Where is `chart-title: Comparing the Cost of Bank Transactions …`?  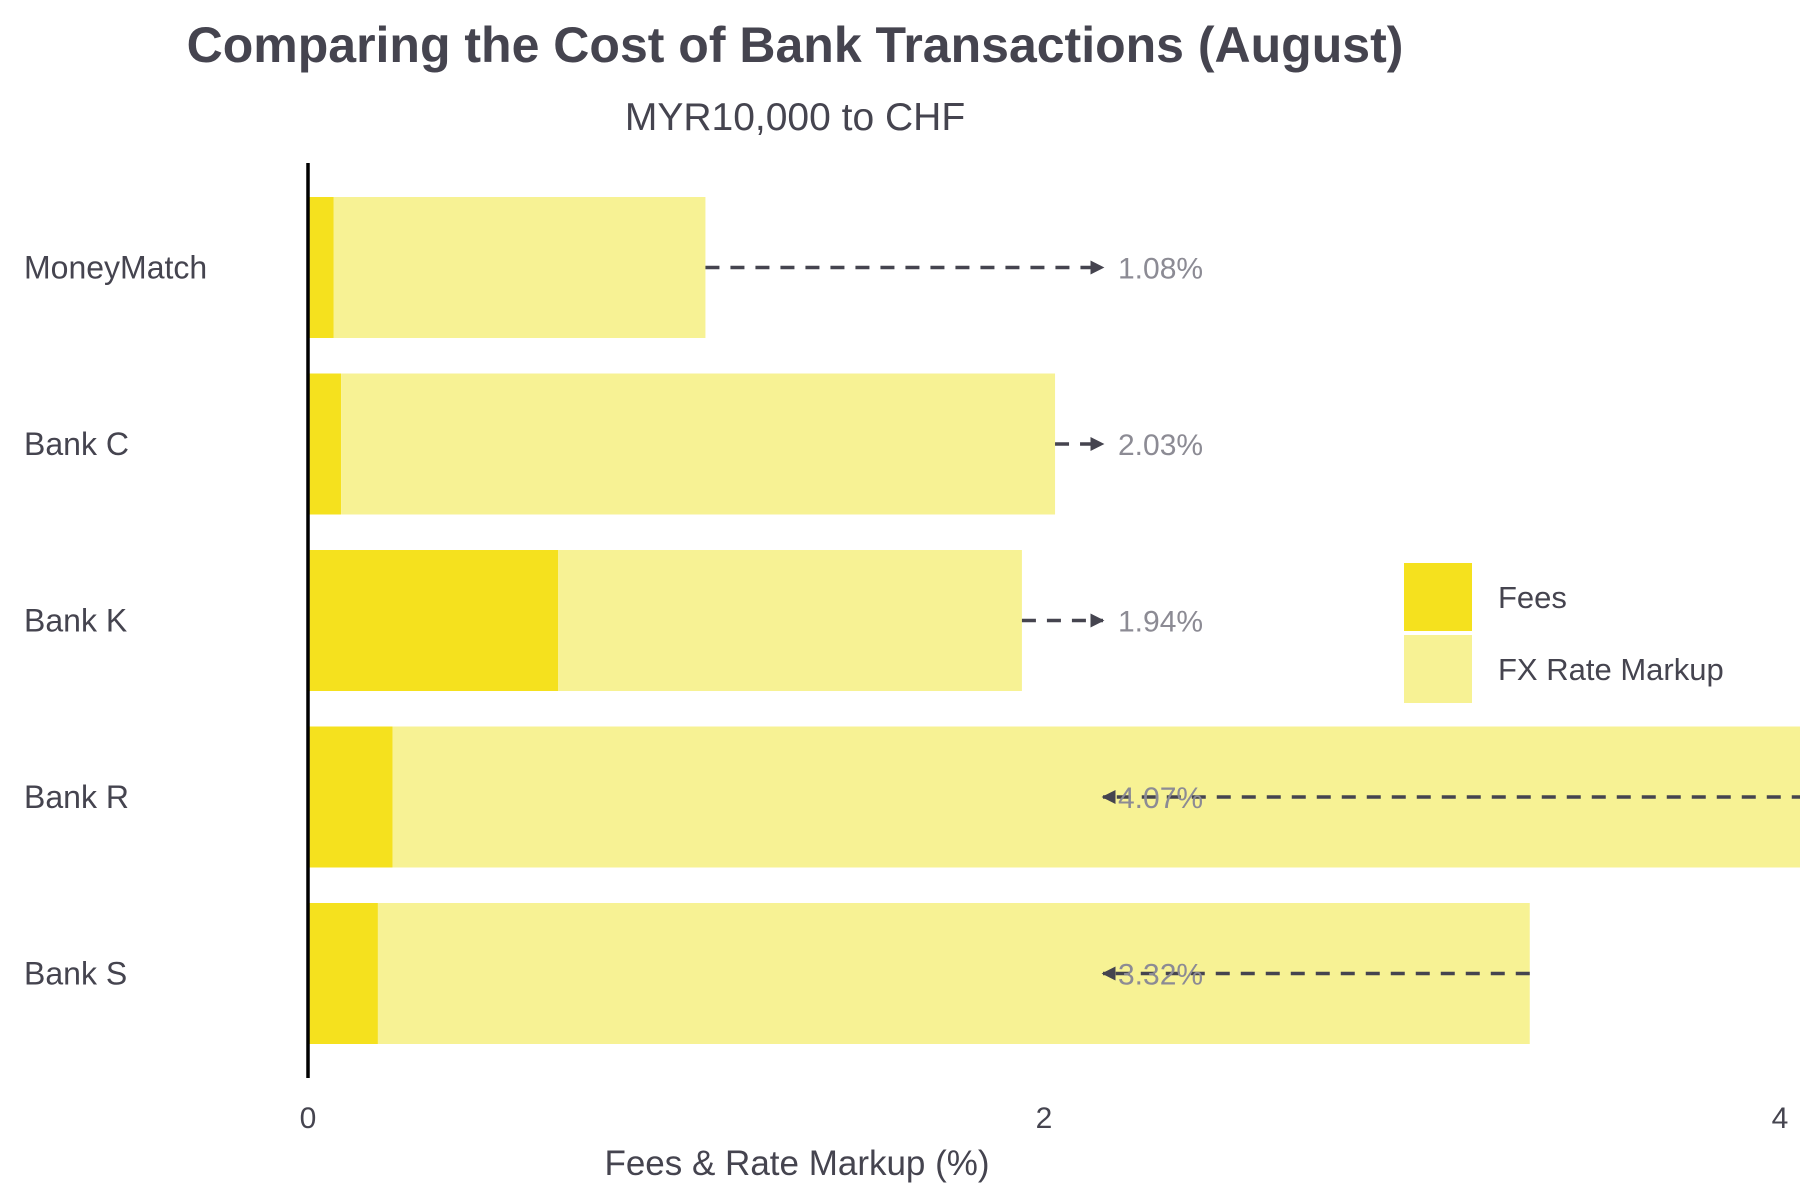
chart-title: Comparing the Cost of Bank Transactions … is located at coordinates (795, 45).